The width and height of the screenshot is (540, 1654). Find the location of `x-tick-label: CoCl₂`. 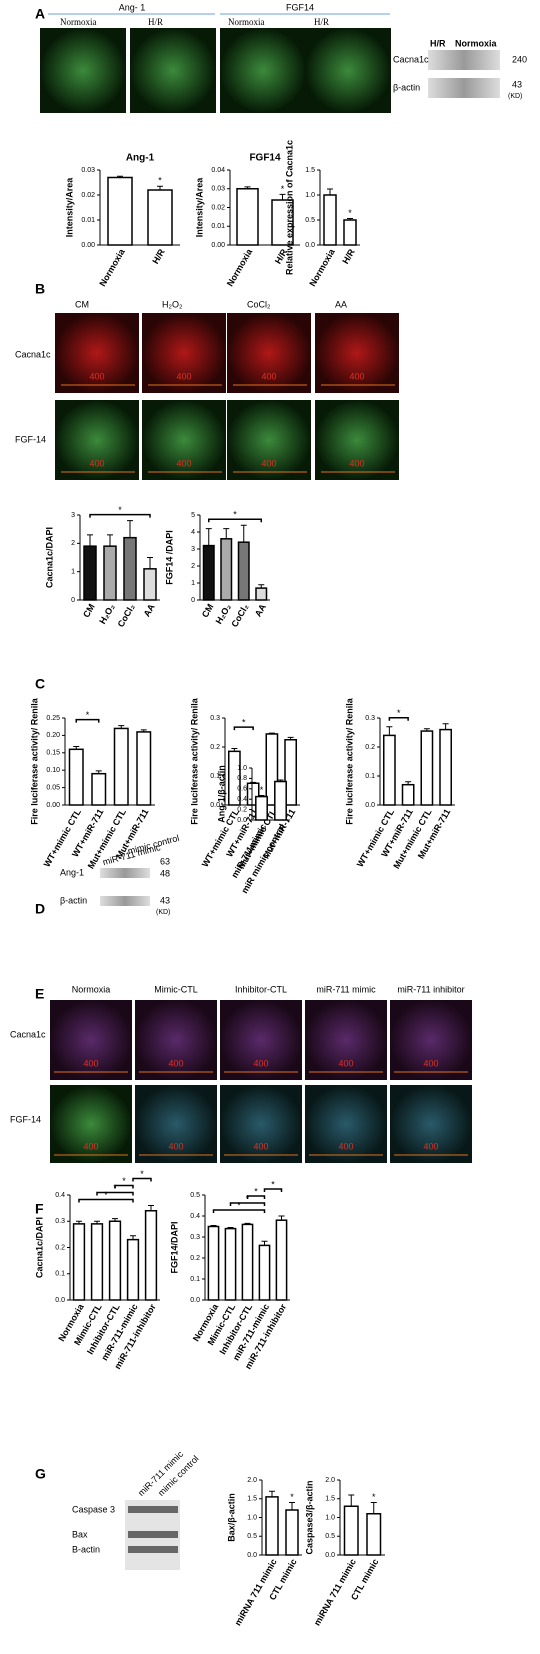

x-tick-label: CoCl₂ is located at coordinates (126, 615).